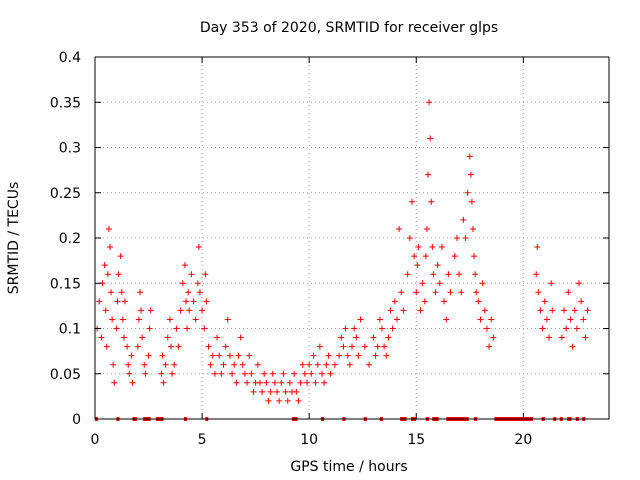  Describe the element at coordinates (70, 239) in the screenshot. I see `y-tick-label: 0.2` at that location.